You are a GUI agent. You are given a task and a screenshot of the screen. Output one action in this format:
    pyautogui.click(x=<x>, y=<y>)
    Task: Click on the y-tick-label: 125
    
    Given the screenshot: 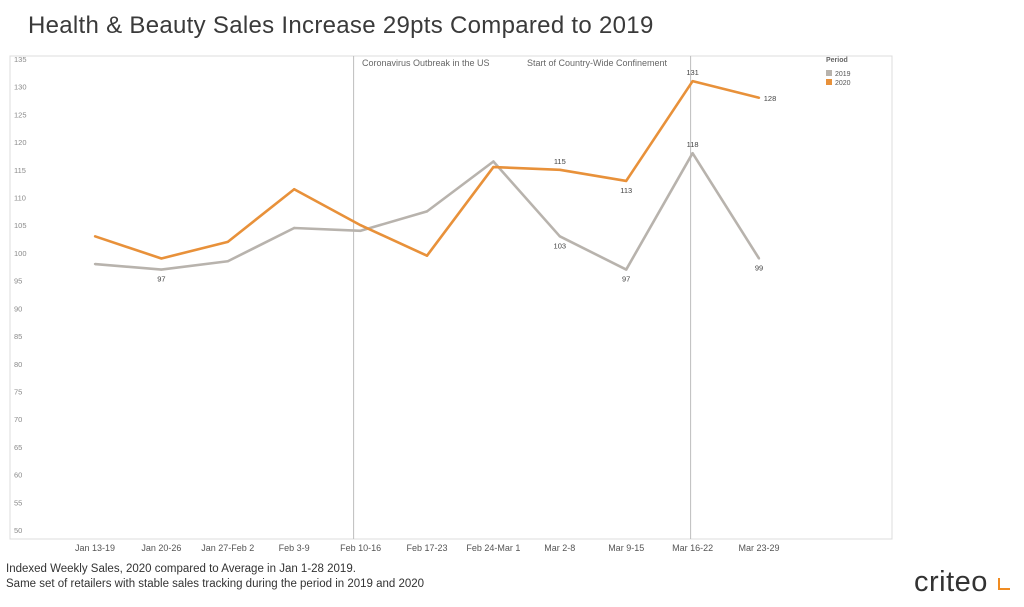 What is the action you would take?
    pyautogui.click(x=20, y=114)
    